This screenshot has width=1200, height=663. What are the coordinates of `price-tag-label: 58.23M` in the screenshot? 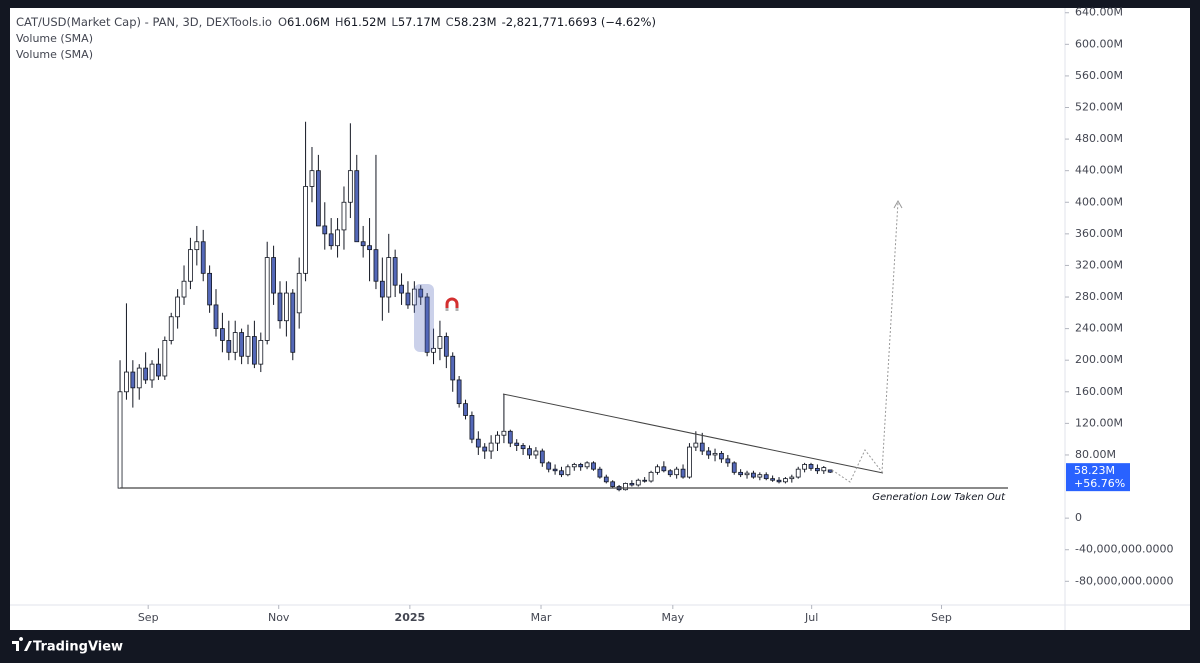 It's located at (1094, 470).